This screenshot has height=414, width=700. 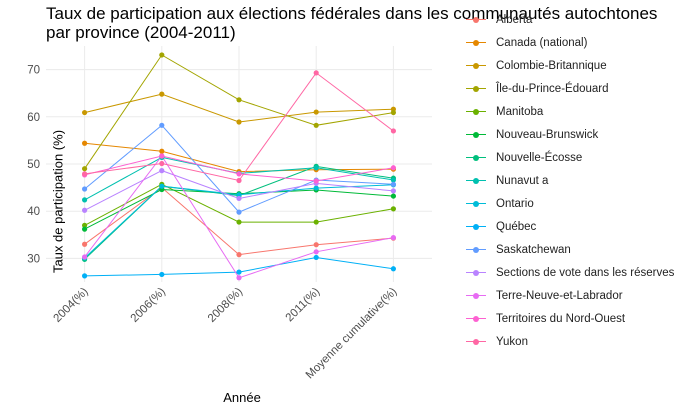 I want to click on legend-item: Alberta, so click(x=570, y=19).